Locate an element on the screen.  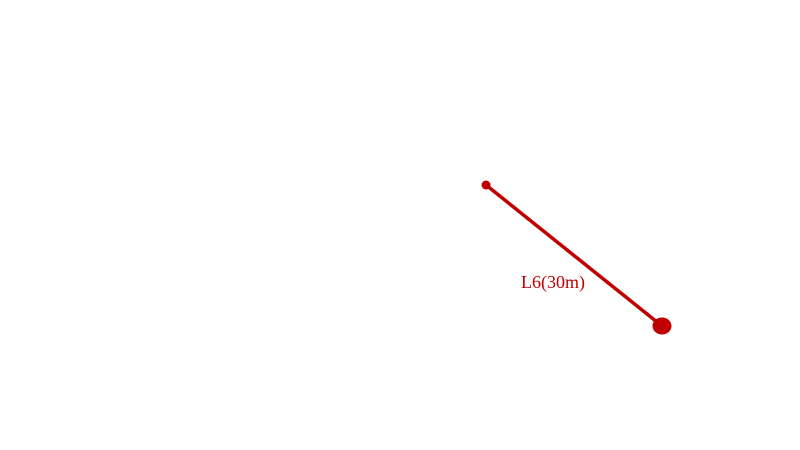
start-node is located at coordinates (486, 185).